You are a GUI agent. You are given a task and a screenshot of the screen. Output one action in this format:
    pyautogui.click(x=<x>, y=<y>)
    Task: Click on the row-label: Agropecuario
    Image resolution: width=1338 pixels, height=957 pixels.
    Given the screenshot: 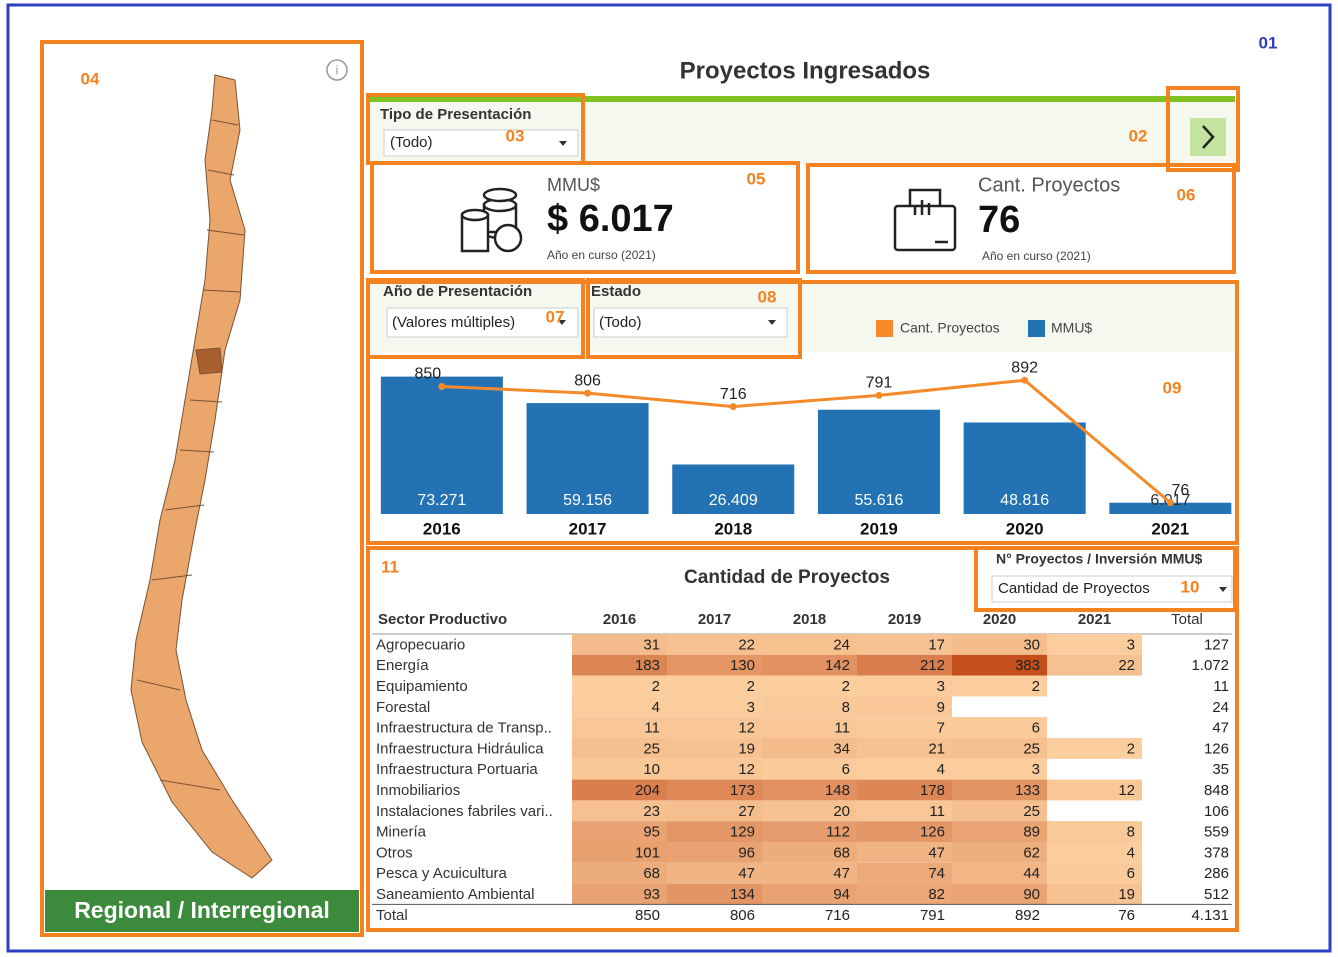 What is the action you would take?
    pyautogui.click(x=420, y=644)
    